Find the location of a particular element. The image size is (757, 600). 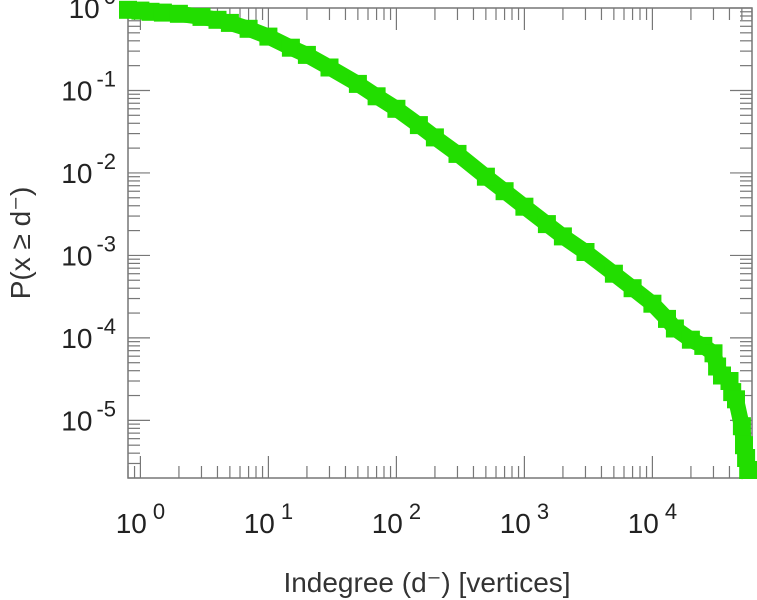

y-tick-label: 100 is located at coordinates (92, 12).